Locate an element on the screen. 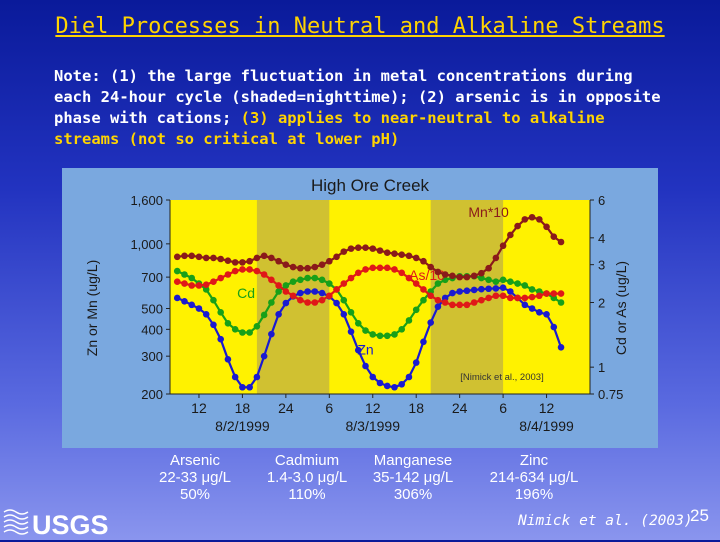  page-number: 25 is located at coordinates (699, 515).